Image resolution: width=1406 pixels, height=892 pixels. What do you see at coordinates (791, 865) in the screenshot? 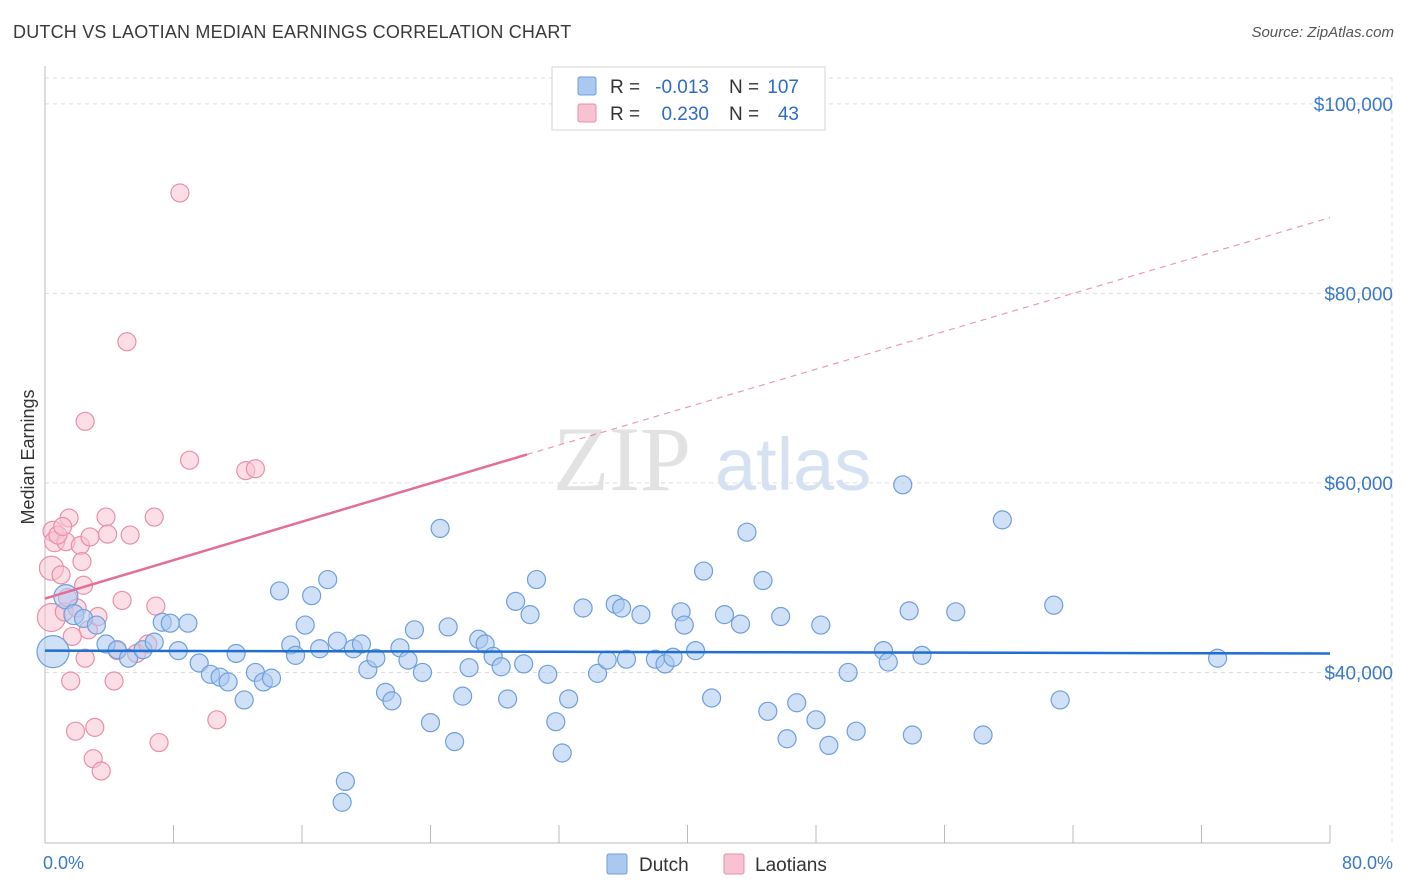
I see `bottom-legend-label-laotians: Laotians` at bounding box center [791, 865].